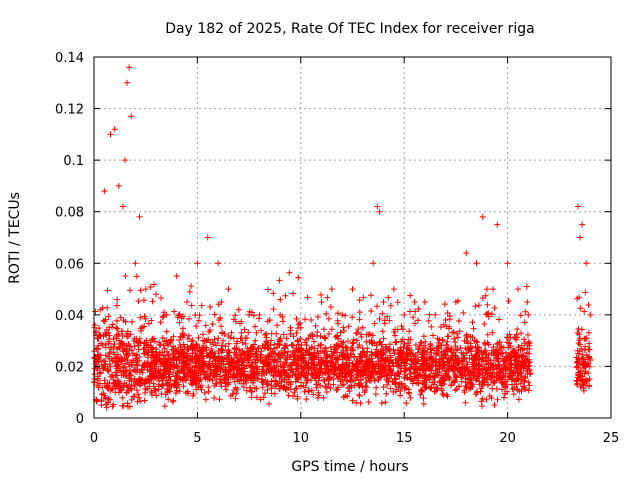 The width and height of the screenshot is (640, 480). Describe the element at coordinates (80, 419) in the screenshot. I see `y-tick-label: 0` at that location.